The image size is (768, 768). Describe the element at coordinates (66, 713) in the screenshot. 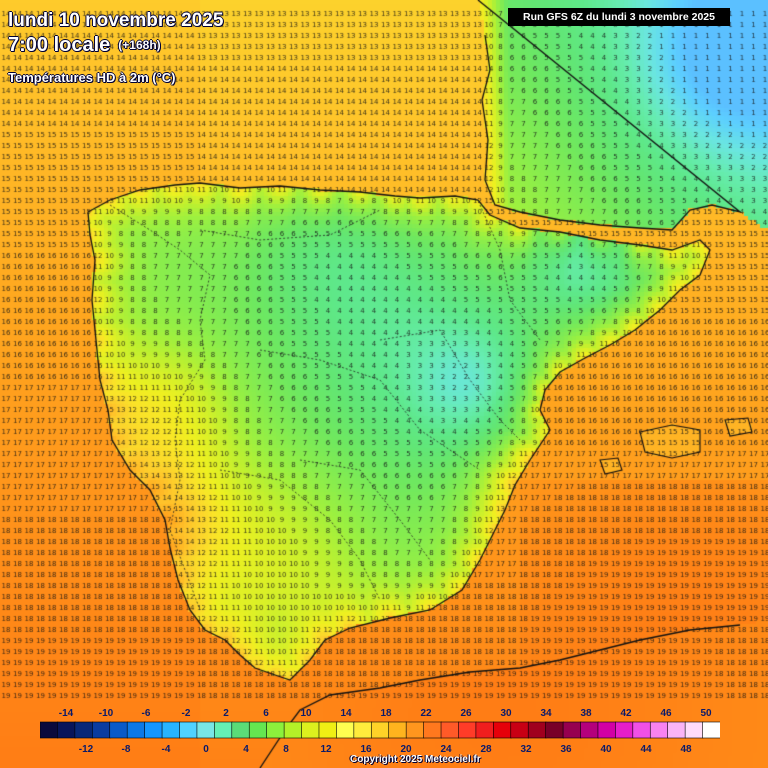

I see `legend-top-label: -14` at that location.